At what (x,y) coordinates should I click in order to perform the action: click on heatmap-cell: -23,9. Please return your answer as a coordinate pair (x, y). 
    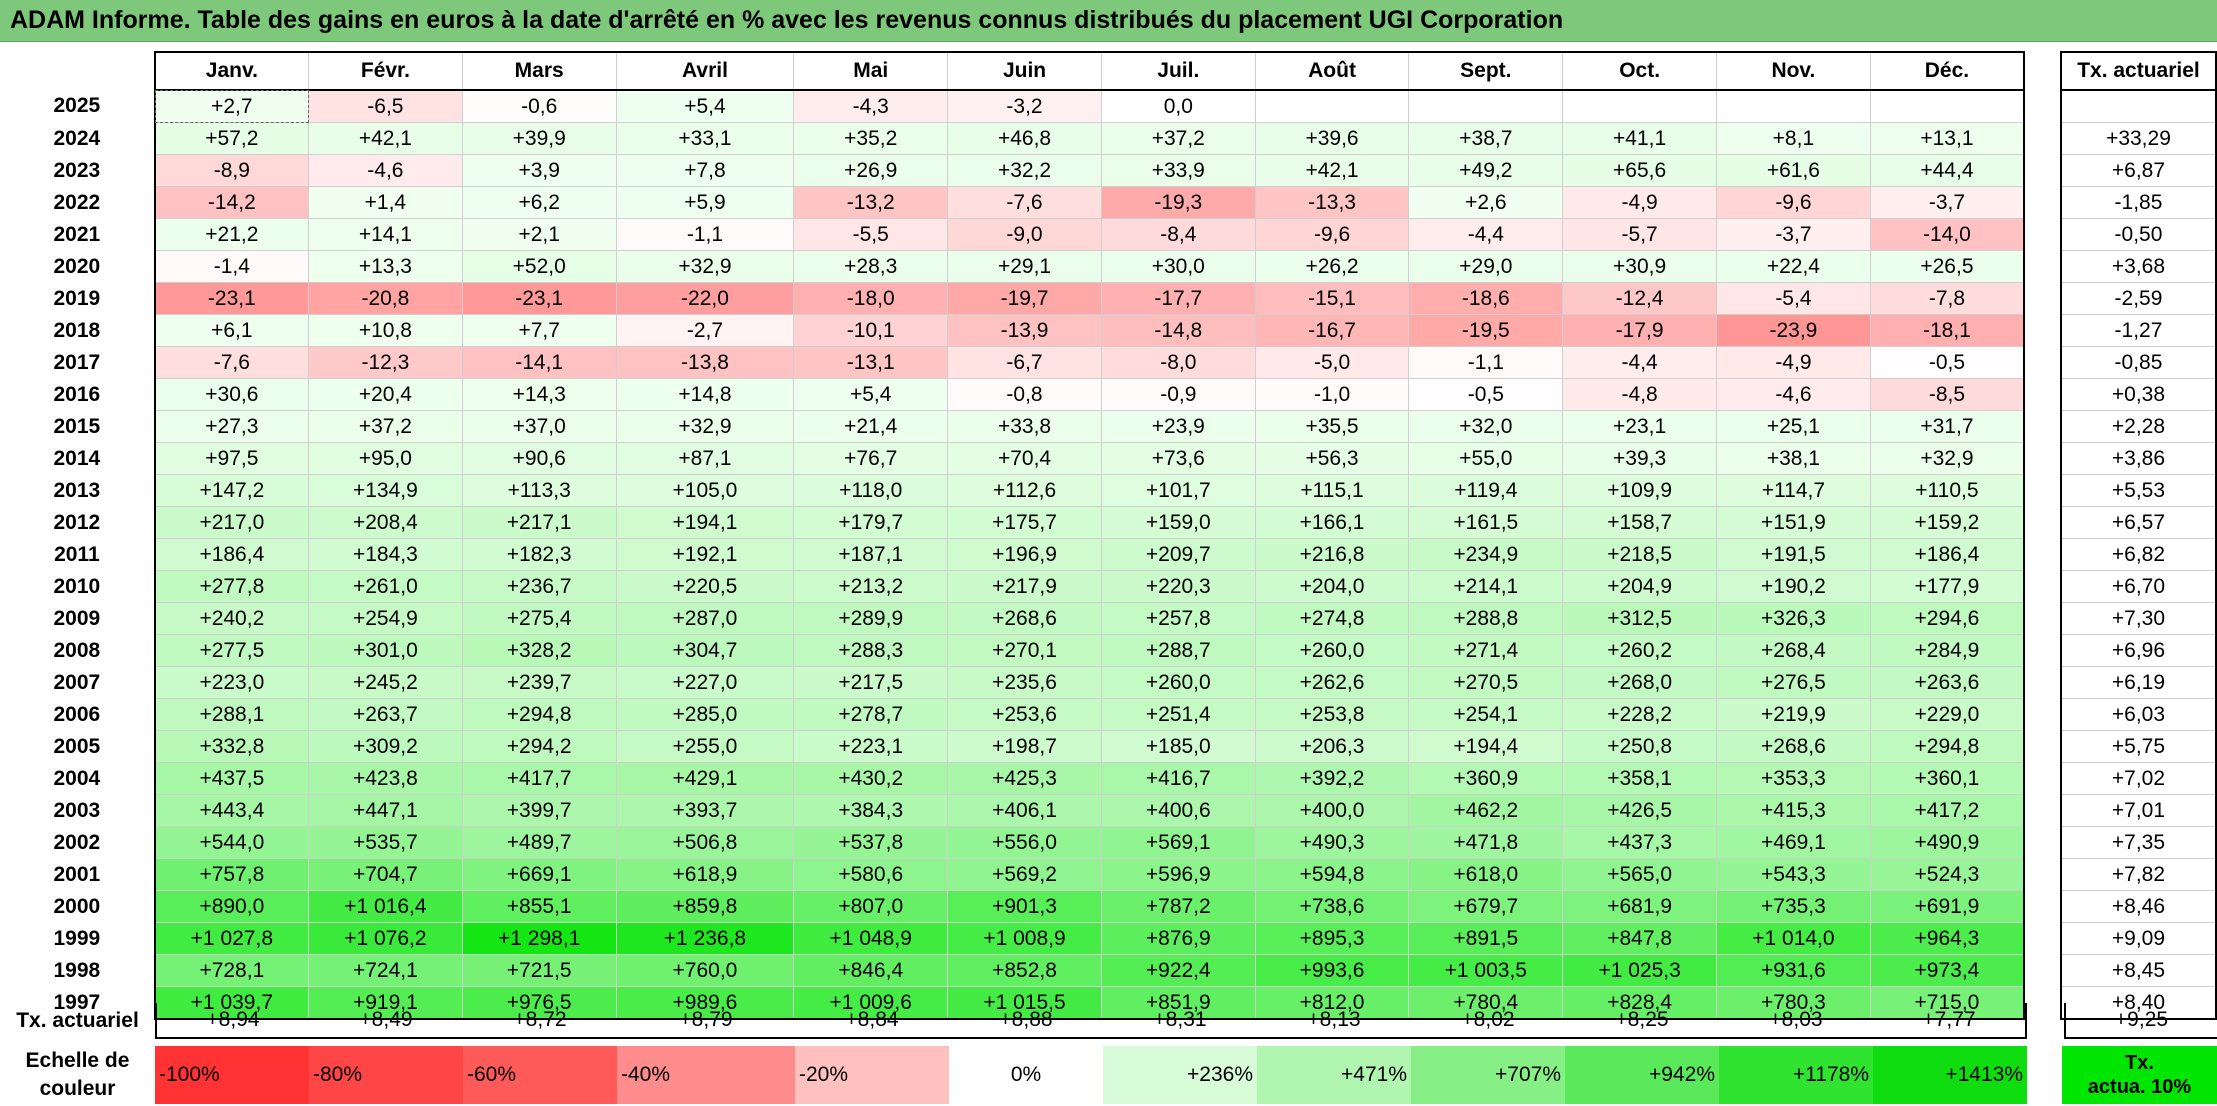
    Looking at the image, I should click on (1793, 330).